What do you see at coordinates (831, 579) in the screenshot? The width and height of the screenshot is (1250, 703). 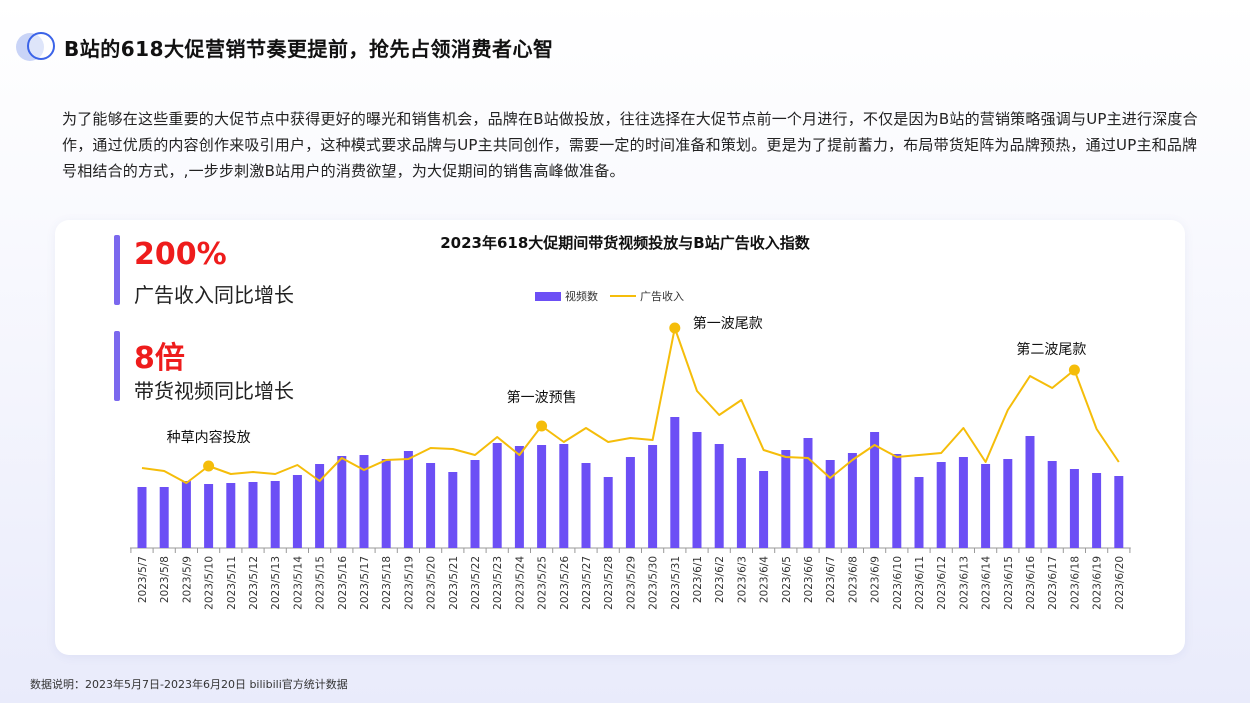 I see `x-tick-label: 2023/6/7` at bounding box center [831, 579].